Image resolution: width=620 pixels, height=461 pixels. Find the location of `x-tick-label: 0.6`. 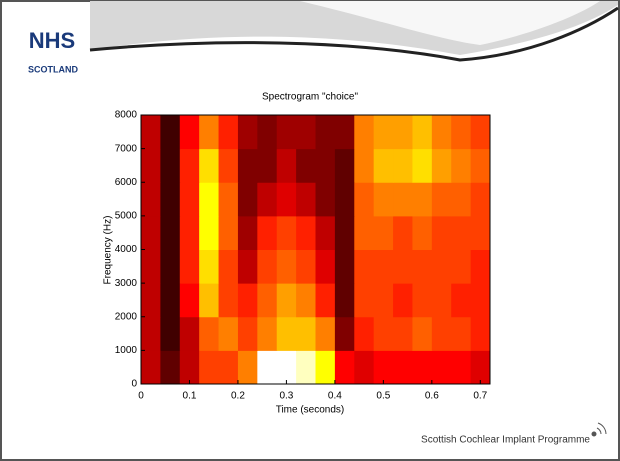

x-tick-label: 0.6 is located at coordinates (432, 396).